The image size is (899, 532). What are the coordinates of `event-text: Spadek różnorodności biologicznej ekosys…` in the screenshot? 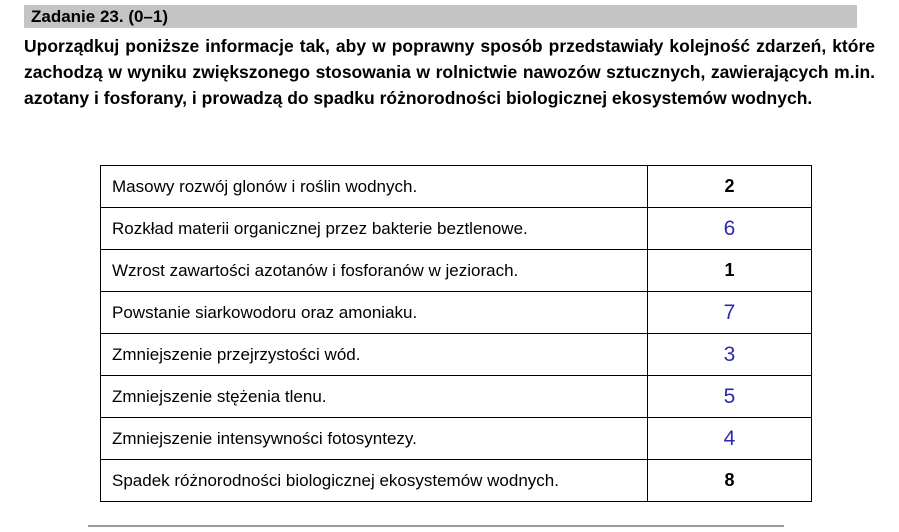 It's located at (374, 480).